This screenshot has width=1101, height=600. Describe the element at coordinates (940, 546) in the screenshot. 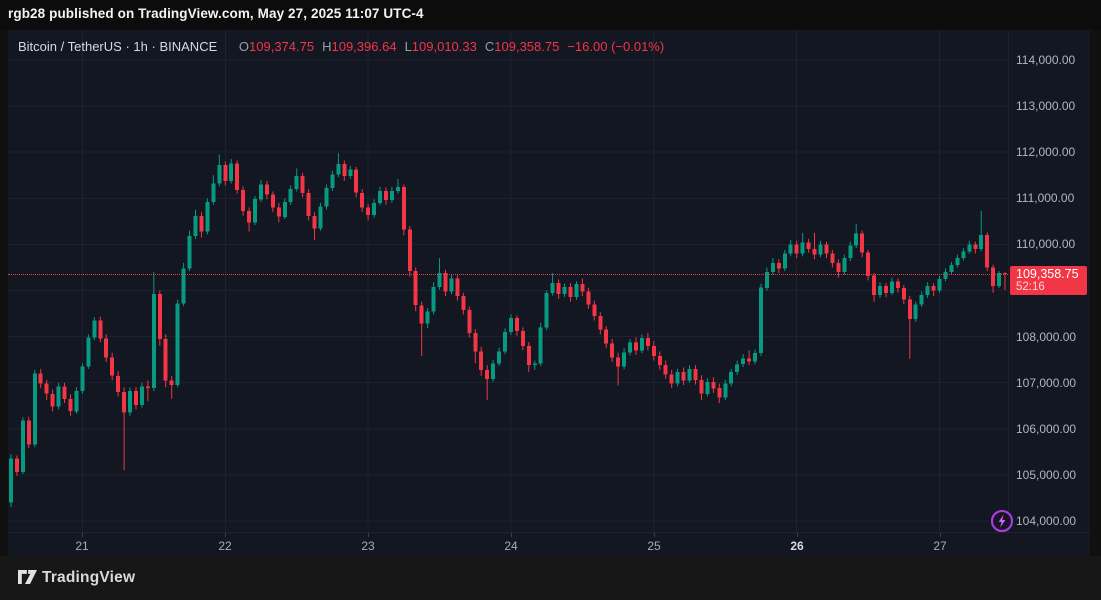

I see `time-axis-label: 27` at that location.